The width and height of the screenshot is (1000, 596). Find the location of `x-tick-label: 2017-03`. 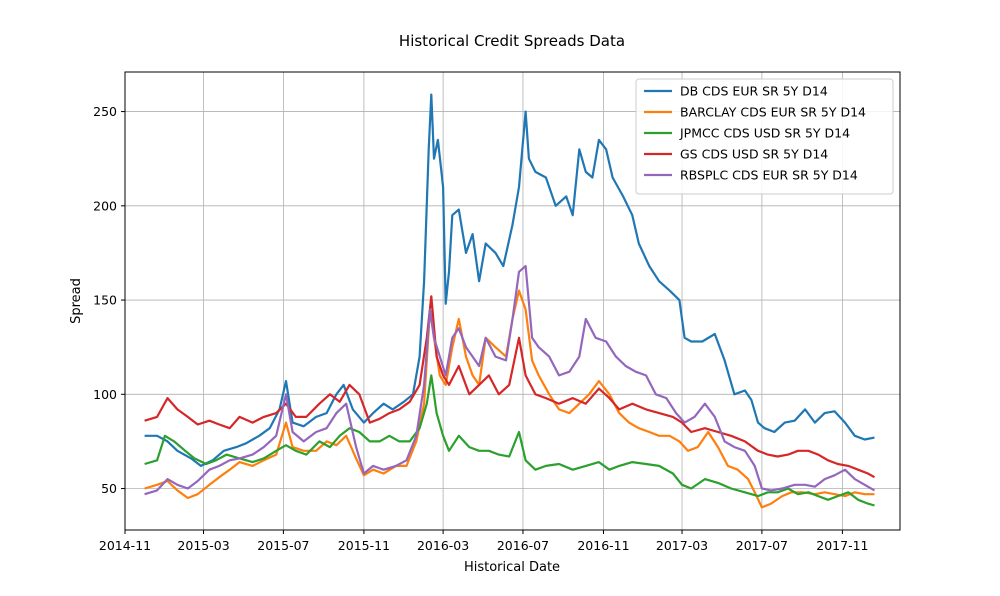

x-tick-label: 2017-03 is located at coordinates (682, 545).